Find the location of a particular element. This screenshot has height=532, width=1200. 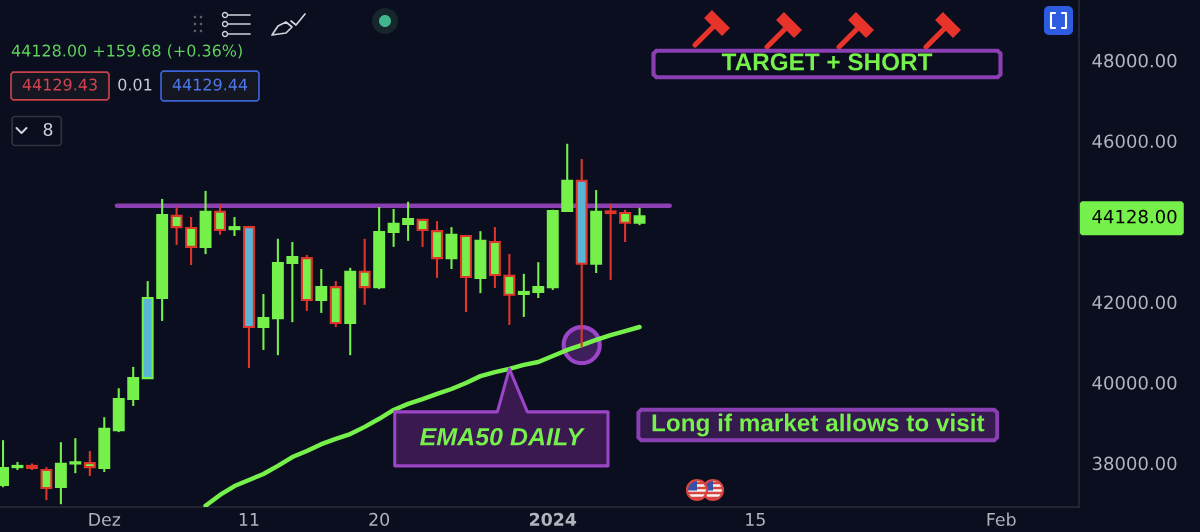

annotation: 44129.43 is located at coordinates (59, 84).